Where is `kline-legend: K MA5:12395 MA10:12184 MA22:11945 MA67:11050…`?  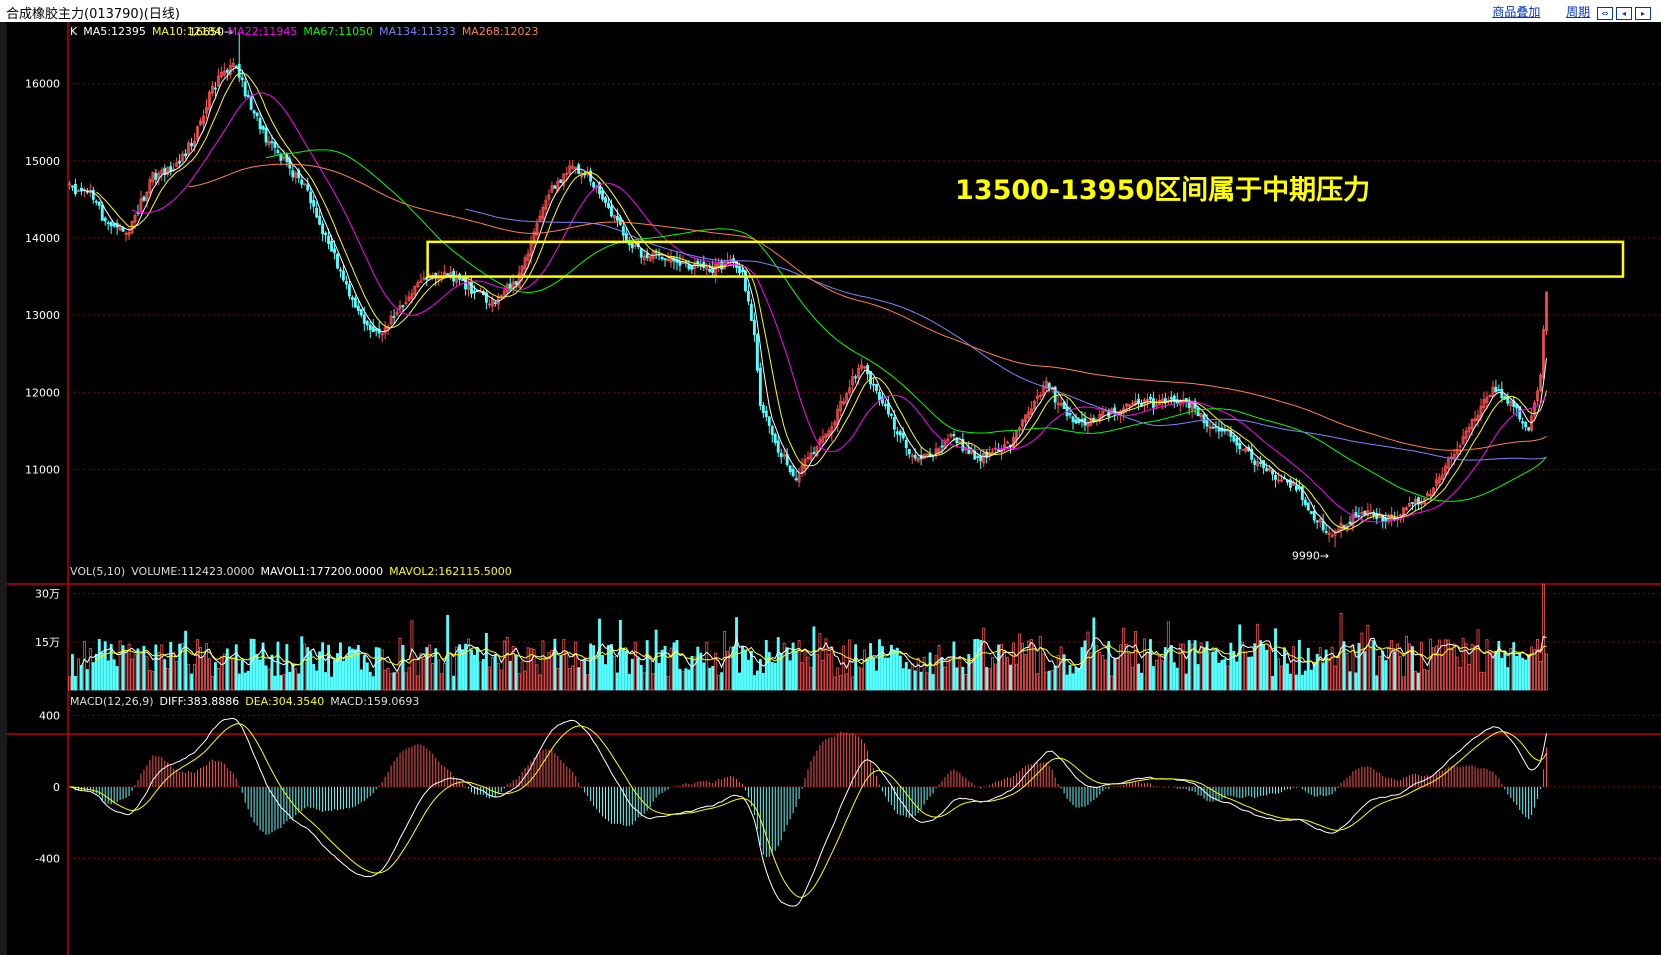 kline-legend: K MA5:12395 MA10:12184 MA22:11945 MA67:11050… is located at coordinates (304, 31).